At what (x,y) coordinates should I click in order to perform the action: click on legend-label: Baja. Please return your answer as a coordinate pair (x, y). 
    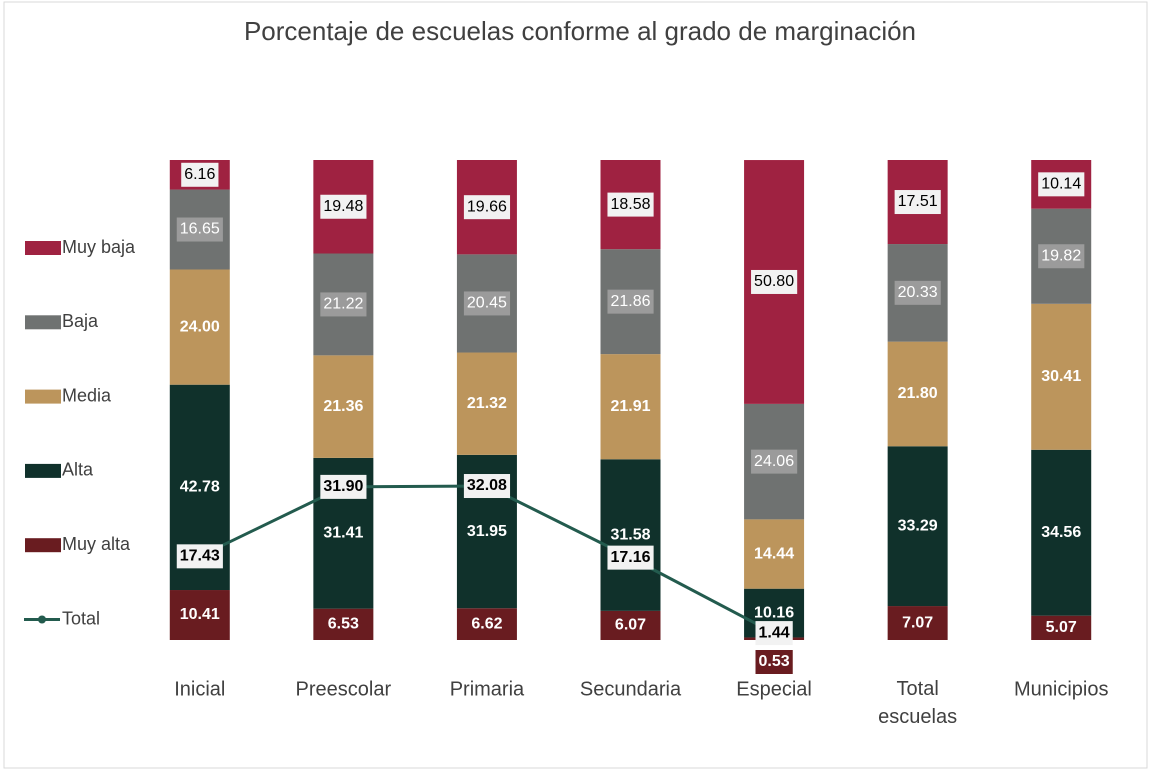
    Looking at the image, I should click on (80, 321).